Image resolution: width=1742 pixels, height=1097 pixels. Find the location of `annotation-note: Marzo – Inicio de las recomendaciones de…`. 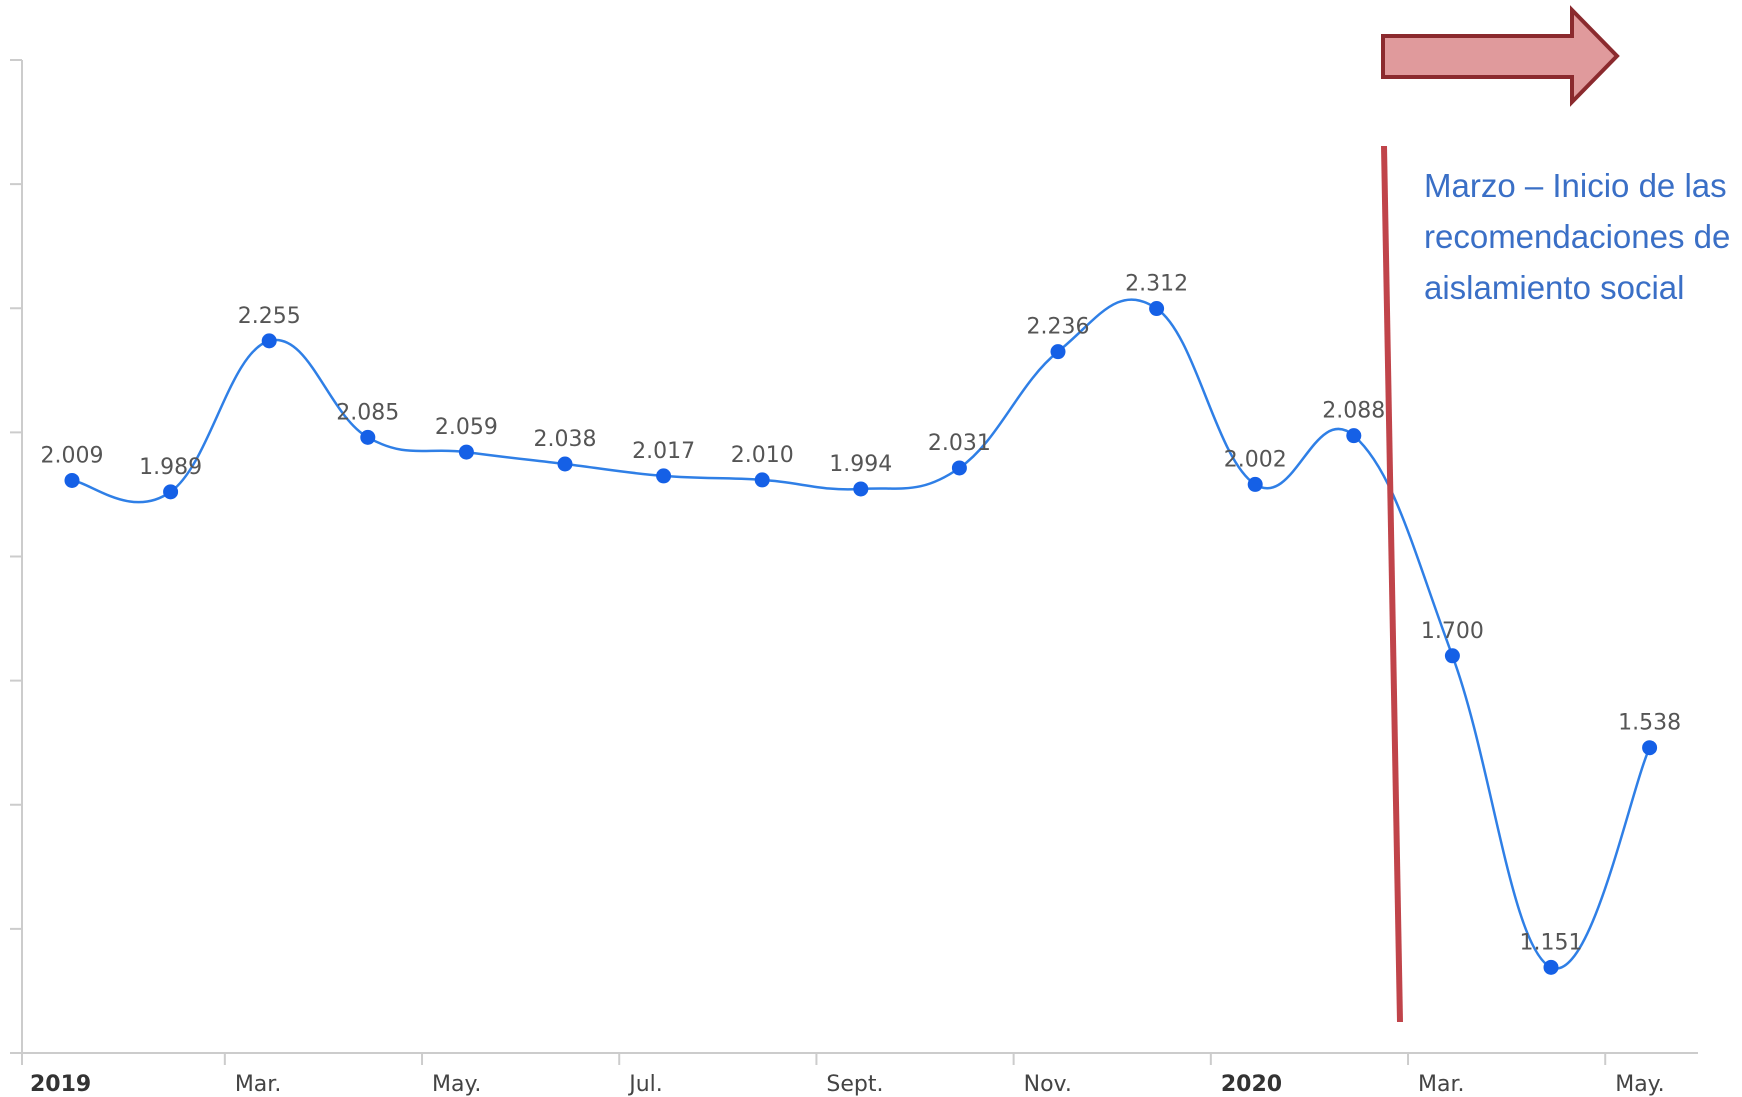

annotation-note: Marzo – Inicio de las recomendaciones de… is located at coordinates (1583, 236).